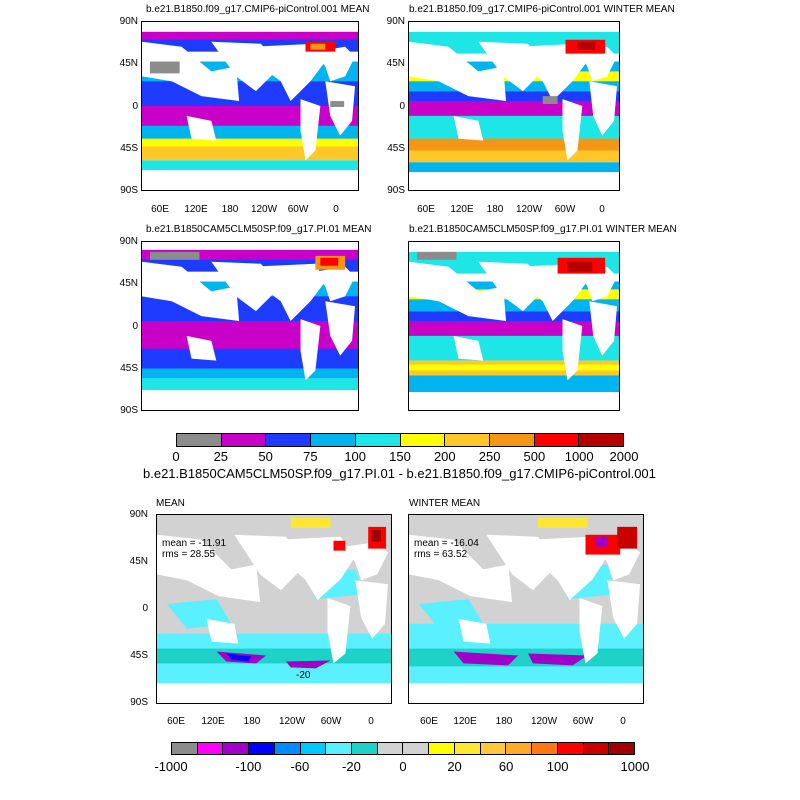 This screenshot has width=800, height=800. What do you see at coordinates (444, 456) in the screenshot?
I see `colorbar-label: 200` at bounding box center [444, 456].